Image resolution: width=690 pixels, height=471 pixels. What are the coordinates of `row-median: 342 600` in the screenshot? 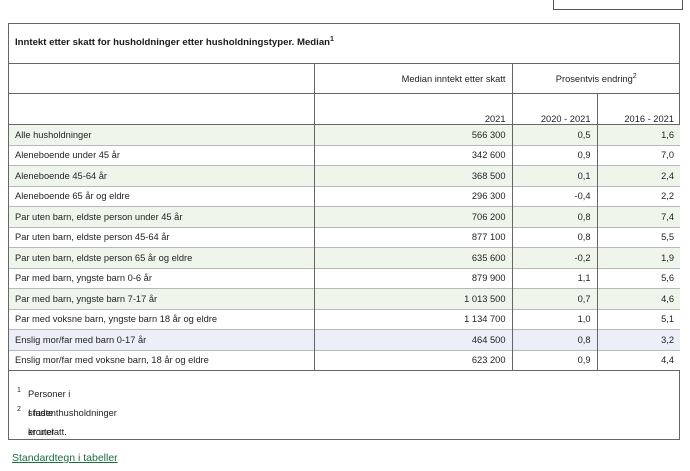 It's located at (413, 155).